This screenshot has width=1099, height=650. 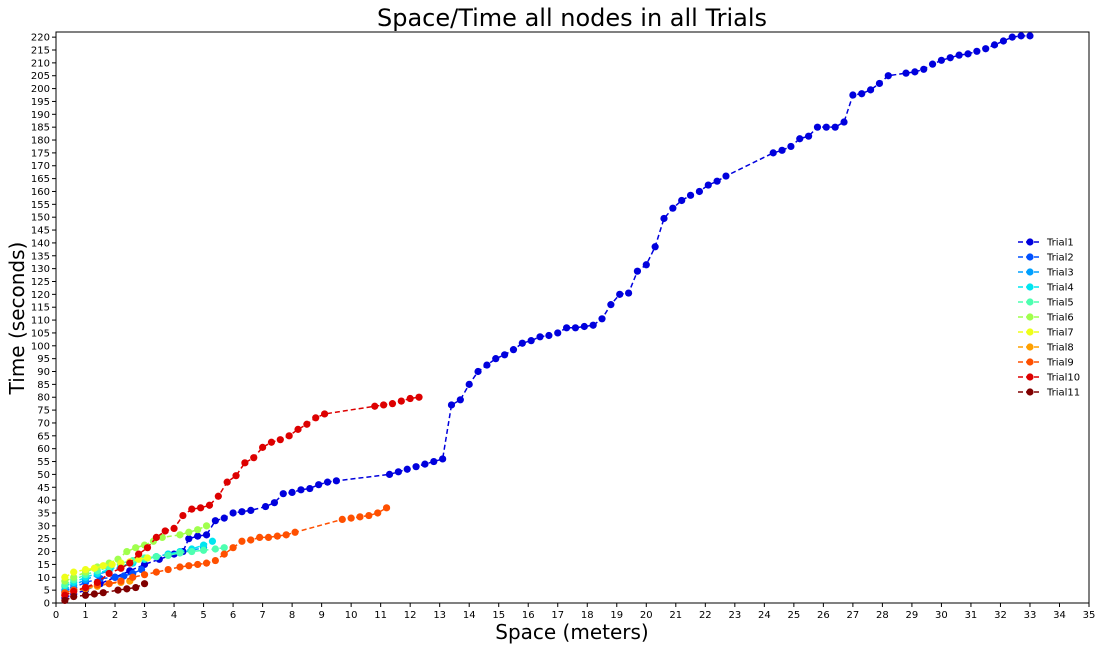 I want to click on y-tick-label: 5, so click(x=47, y=591).